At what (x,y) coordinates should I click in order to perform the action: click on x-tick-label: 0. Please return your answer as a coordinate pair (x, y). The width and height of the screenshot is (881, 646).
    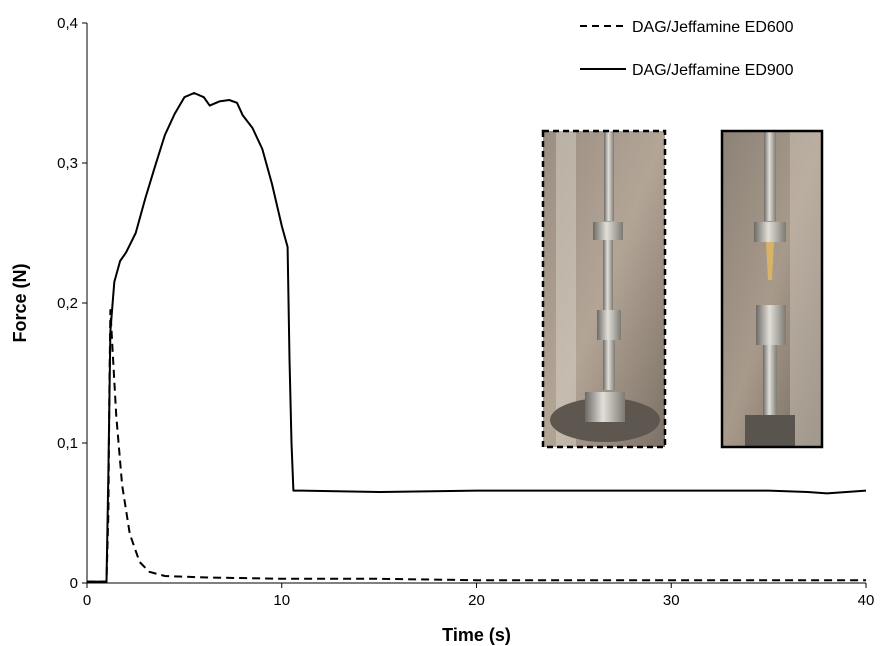
    Looking at the image, I should click on (87, 600).